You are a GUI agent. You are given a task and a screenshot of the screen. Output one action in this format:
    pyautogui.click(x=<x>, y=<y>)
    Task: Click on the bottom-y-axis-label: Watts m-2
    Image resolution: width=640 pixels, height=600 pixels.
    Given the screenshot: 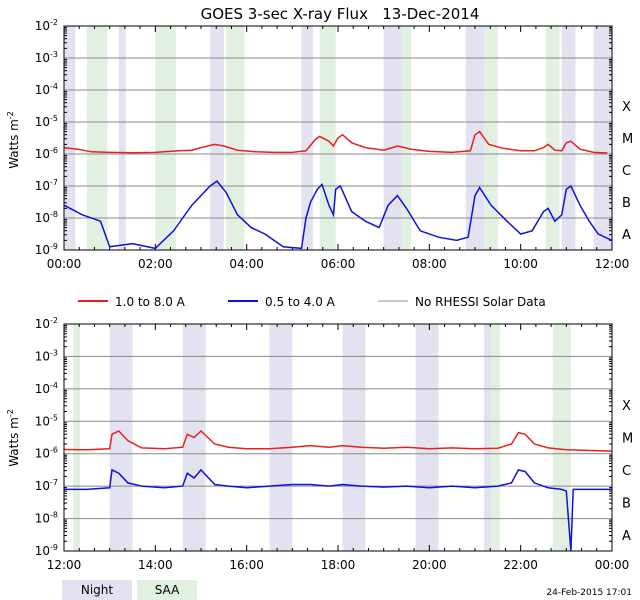 What is the action you would take?
    pyautogui.click(x=13, y=438)
    